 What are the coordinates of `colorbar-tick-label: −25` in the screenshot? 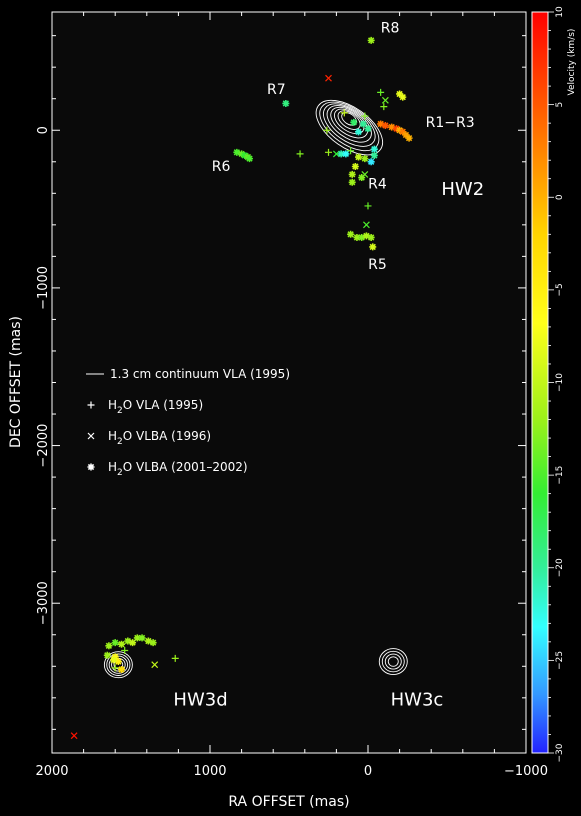 It's located at (560, 660).